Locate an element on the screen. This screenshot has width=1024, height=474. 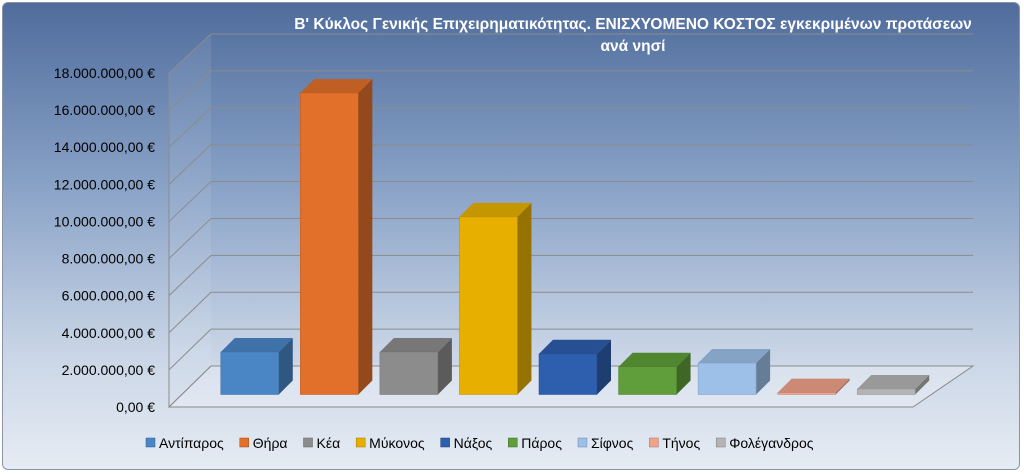
legend-item: Κέα is located at coordinates (322, 443).